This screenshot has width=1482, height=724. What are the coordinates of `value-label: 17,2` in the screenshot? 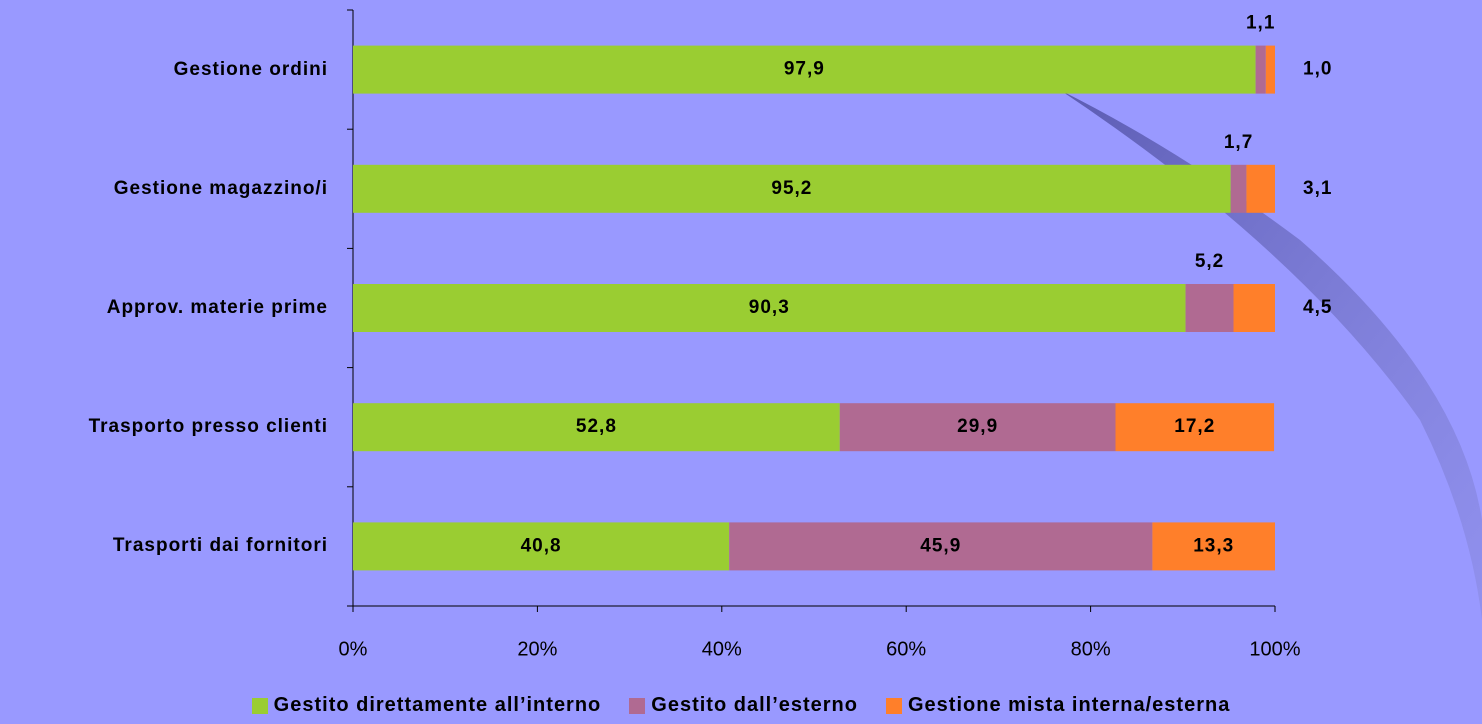 It's located at (1194, 426).